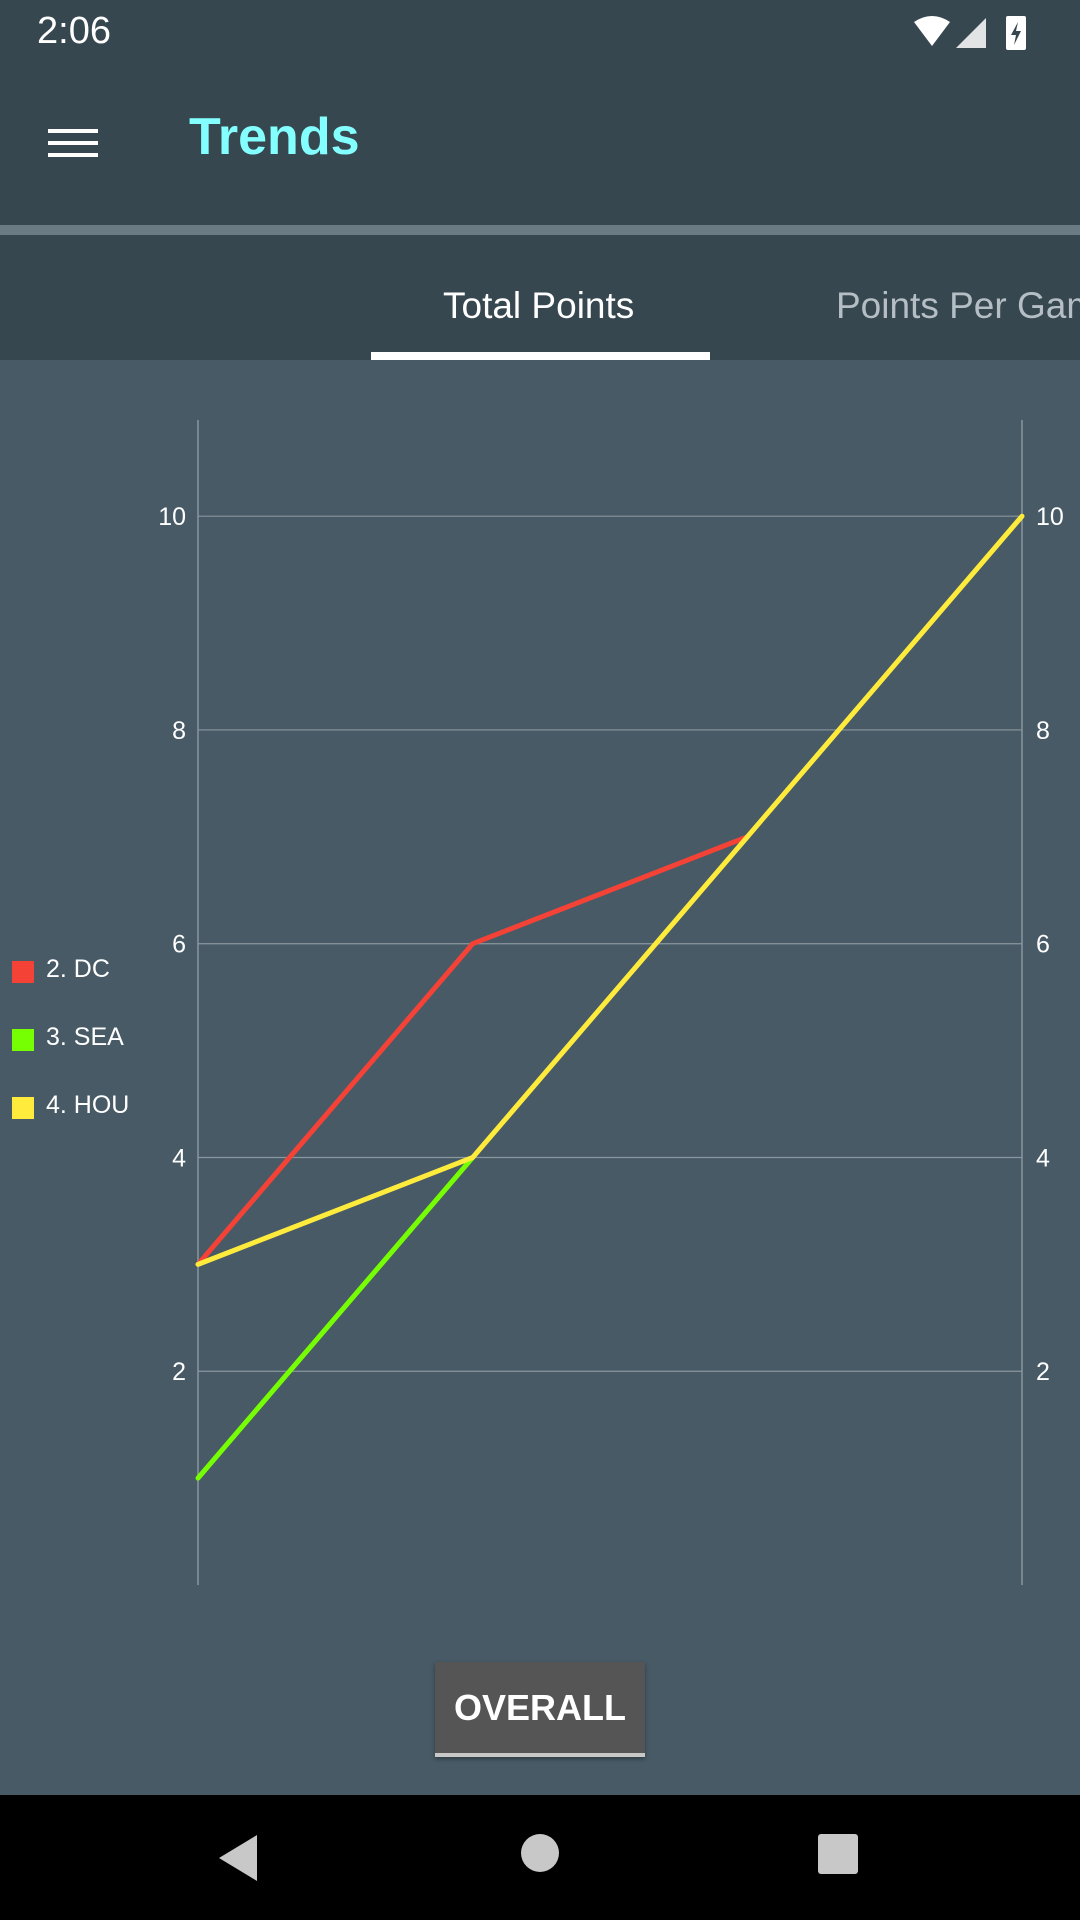 This screenshot has height=1920, width=1080. I want to click on recents-icon, so click(838, 1854).